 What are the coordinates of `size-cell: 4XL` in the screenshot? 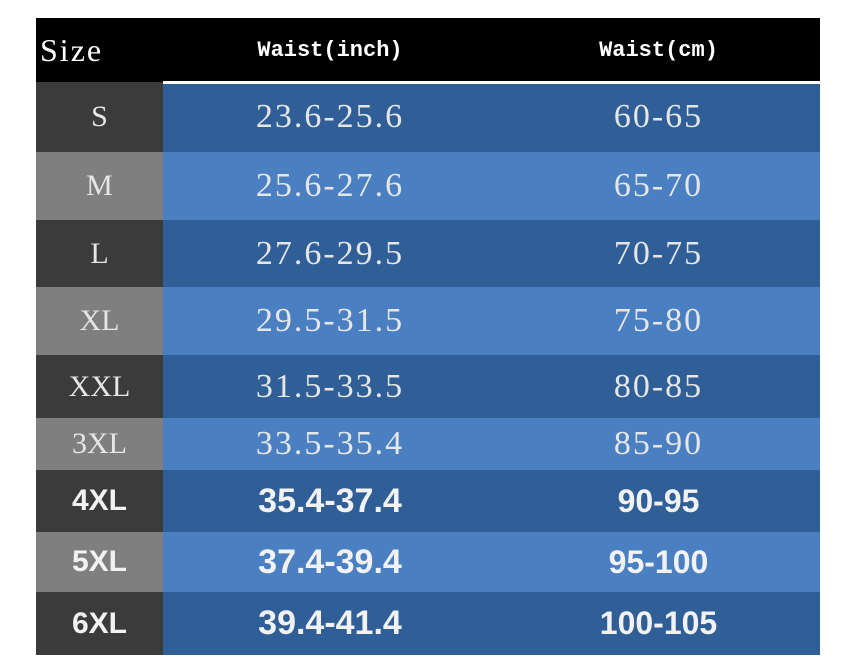 It's located at (99, 501).